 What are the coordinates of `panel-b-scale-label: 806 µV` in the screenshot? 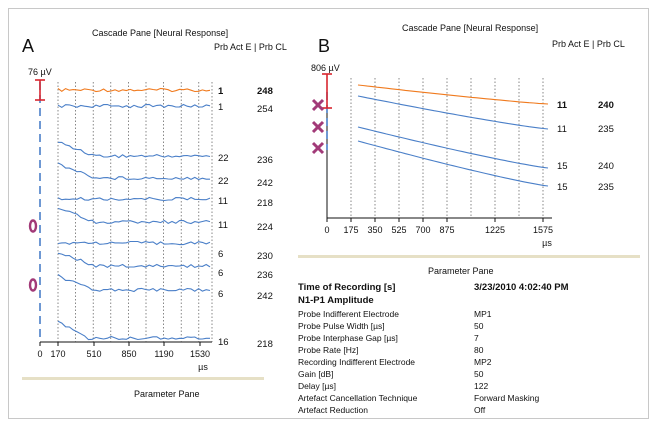 It's located at (325, 68).